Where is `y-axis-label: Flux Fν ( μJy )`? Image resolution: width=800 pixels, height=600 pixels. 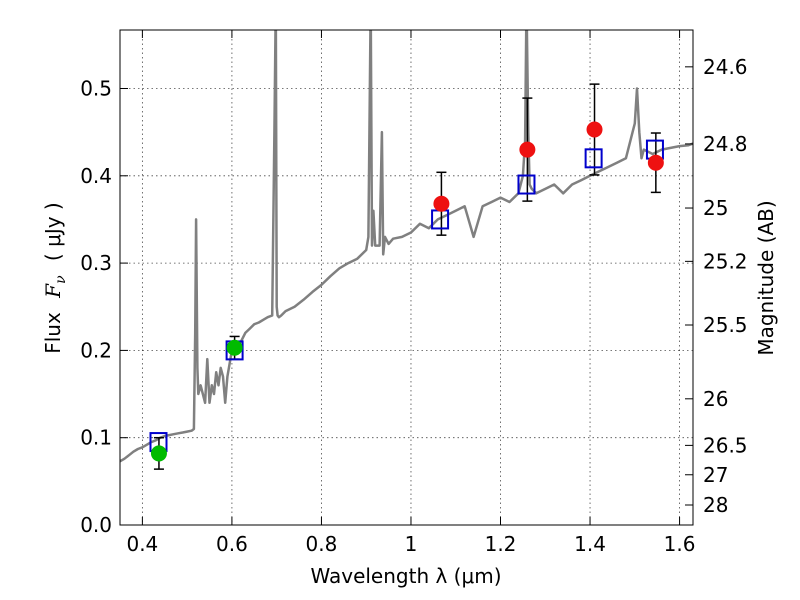 y-axis-label: Flux Fν ( μJy ) is located at coordinates (55, 278).